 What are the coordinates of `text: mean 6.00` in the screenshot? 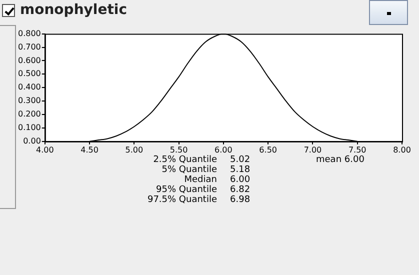 It's located at (340, 160).